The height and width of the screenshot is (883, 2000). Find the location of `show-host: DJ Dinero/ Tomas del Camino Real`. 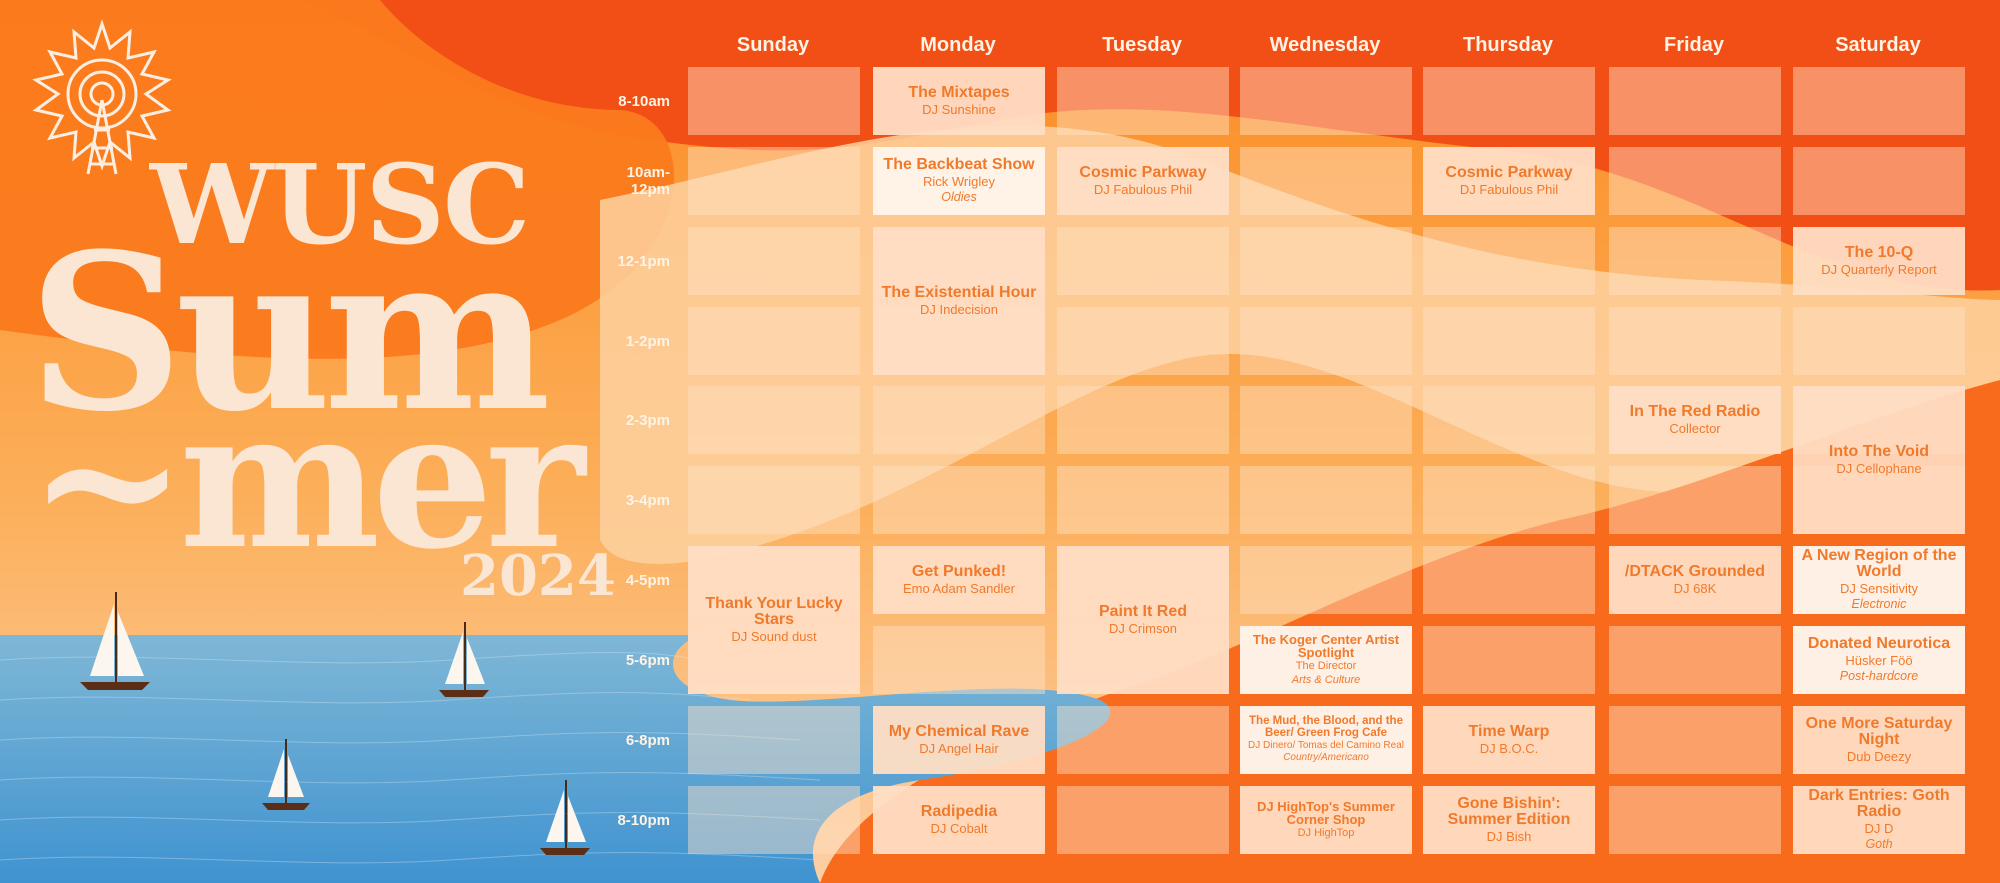

show-host: DJ Dinero/ Tomas del Camino Real is located at coordinates (1326, 745).